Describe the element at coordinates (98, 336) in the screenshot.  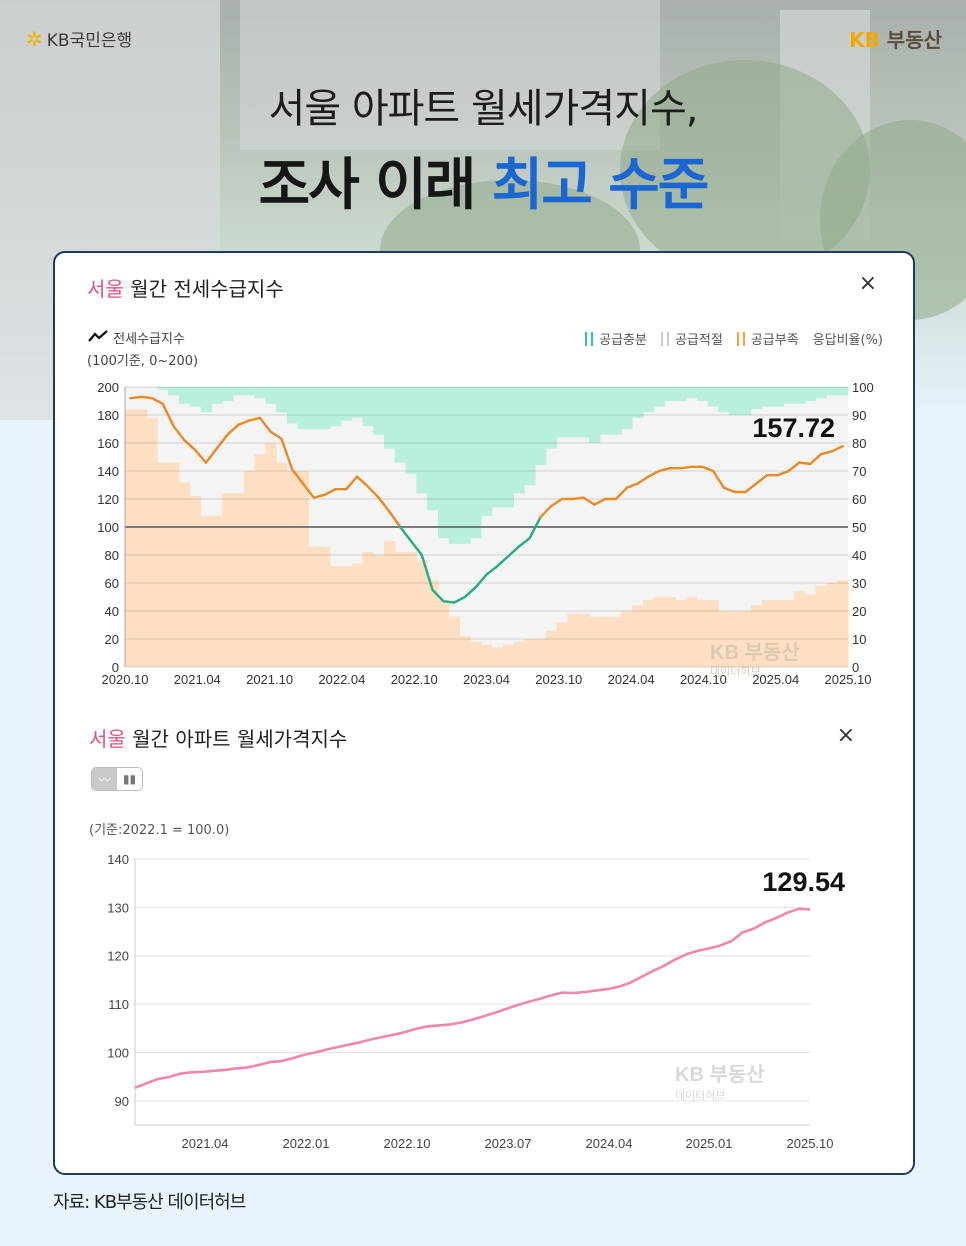
I see `line-trend-icon` at that location.